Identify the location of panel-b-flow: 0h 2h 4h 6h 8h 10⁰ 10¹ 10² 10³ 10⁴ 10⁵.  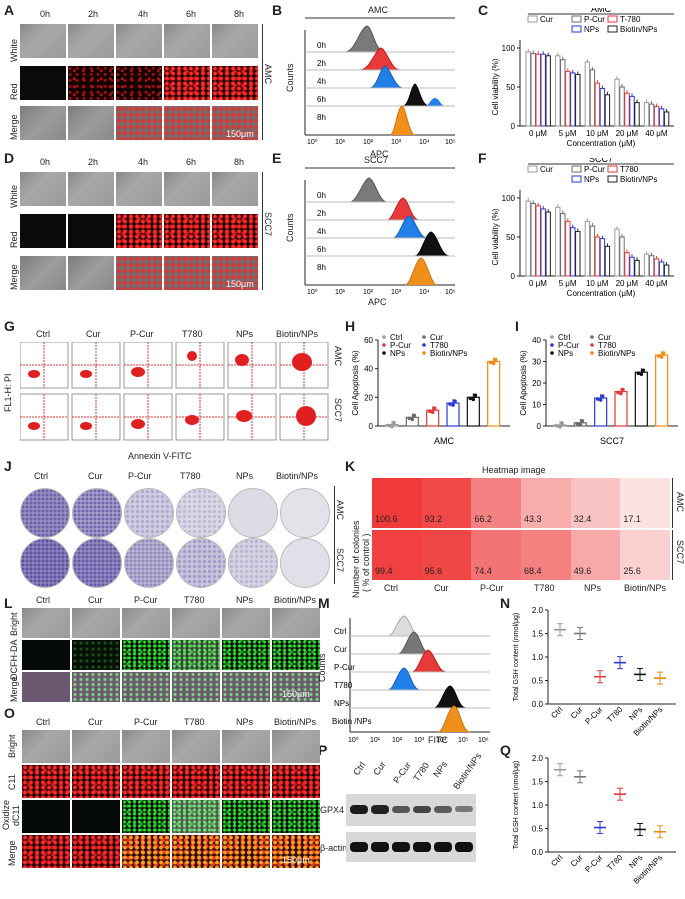
(380, 81).